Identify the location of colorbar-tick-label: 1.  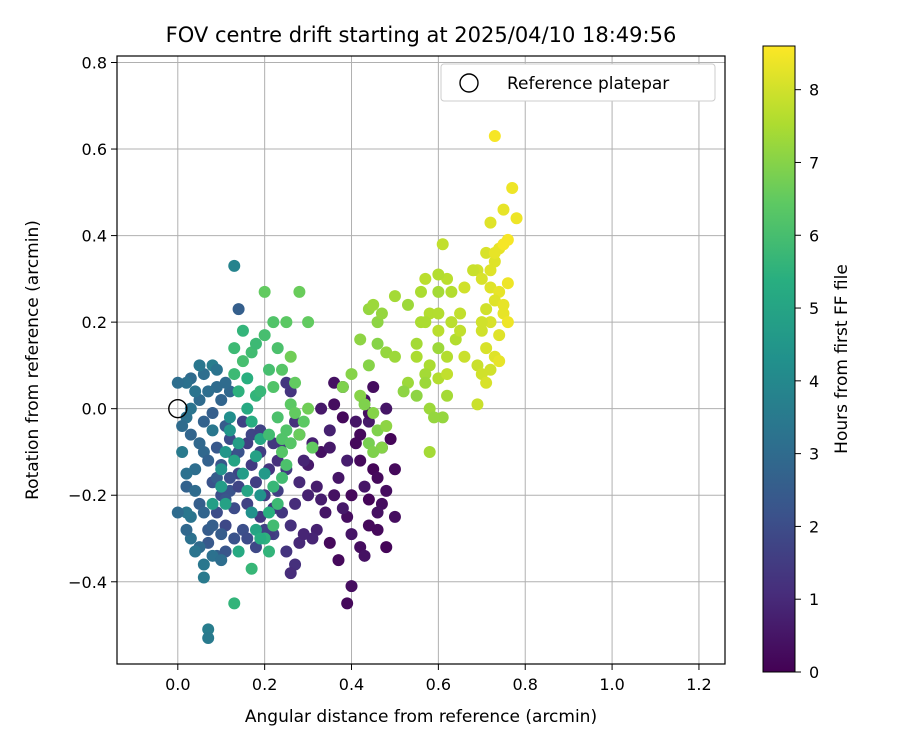
(814, 599).